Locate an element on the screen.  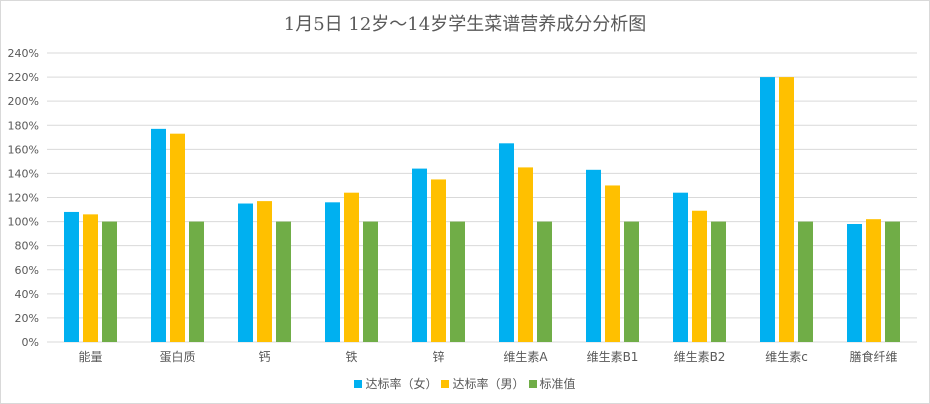
x-category-label: 膳食纤维 is located at coordinates (873, 356).